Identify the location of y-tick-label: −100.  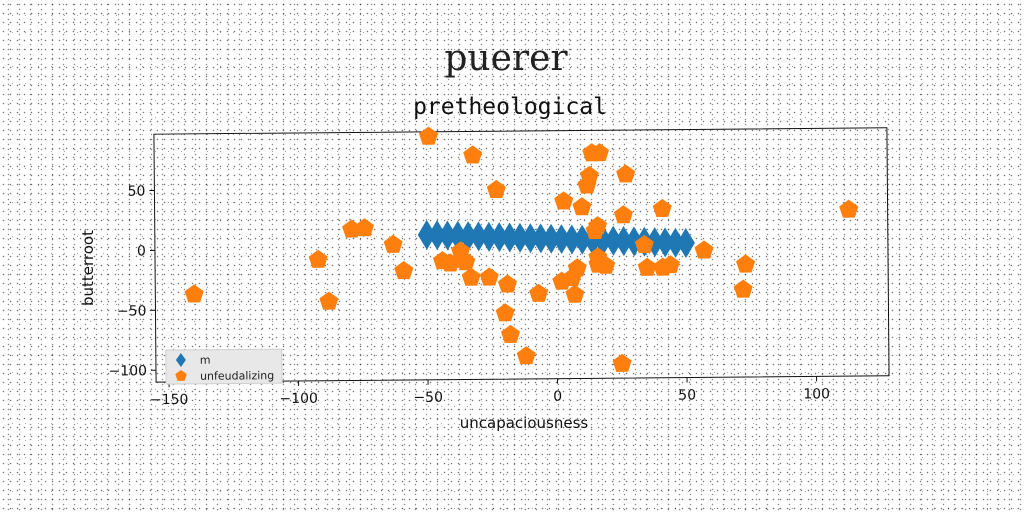
(127, 371).